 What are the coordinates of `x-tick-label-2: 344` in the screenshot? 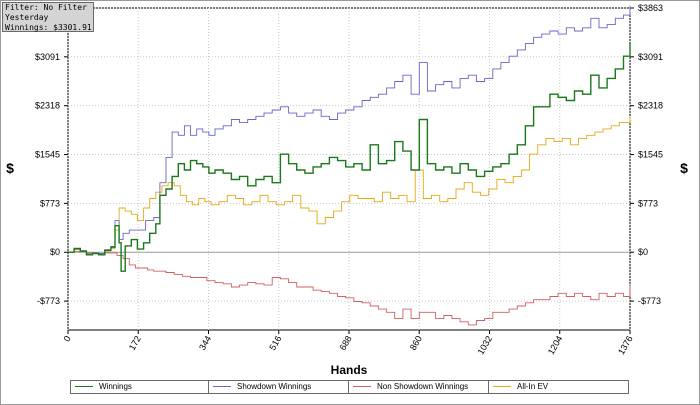 It's located at (205, 343).